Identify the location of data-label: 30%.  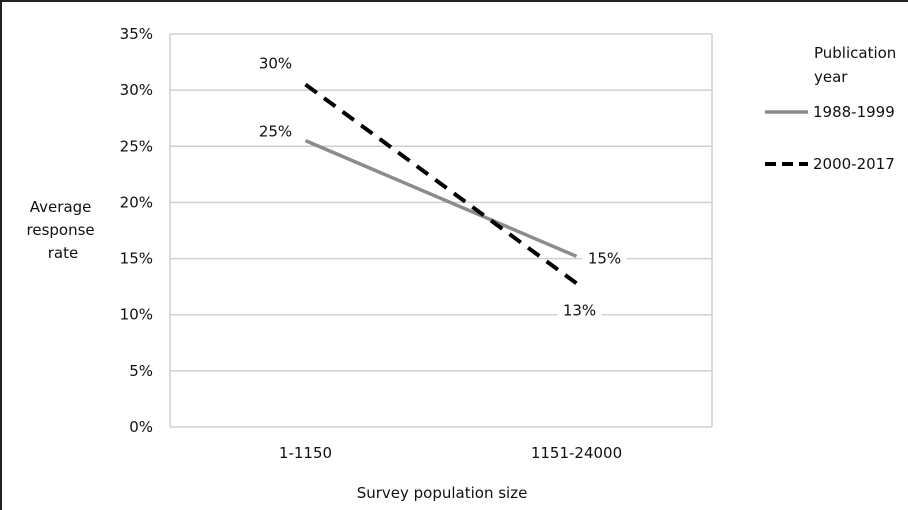
(275, 64).